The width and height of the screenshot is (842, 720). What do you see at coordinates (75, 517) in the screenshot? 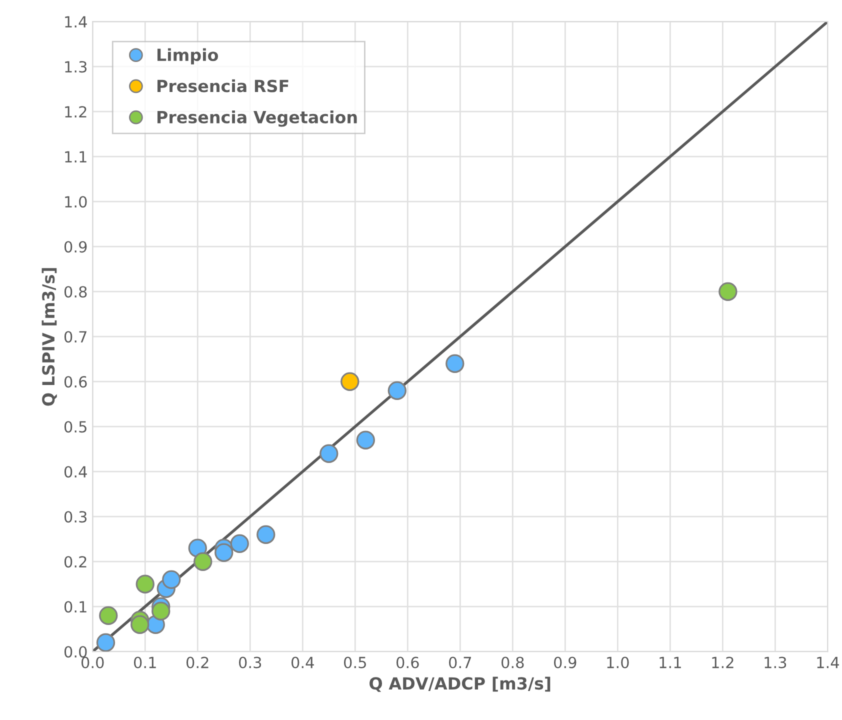
I see `y-tick-label: 0.3` at bounding box center [75, 517].